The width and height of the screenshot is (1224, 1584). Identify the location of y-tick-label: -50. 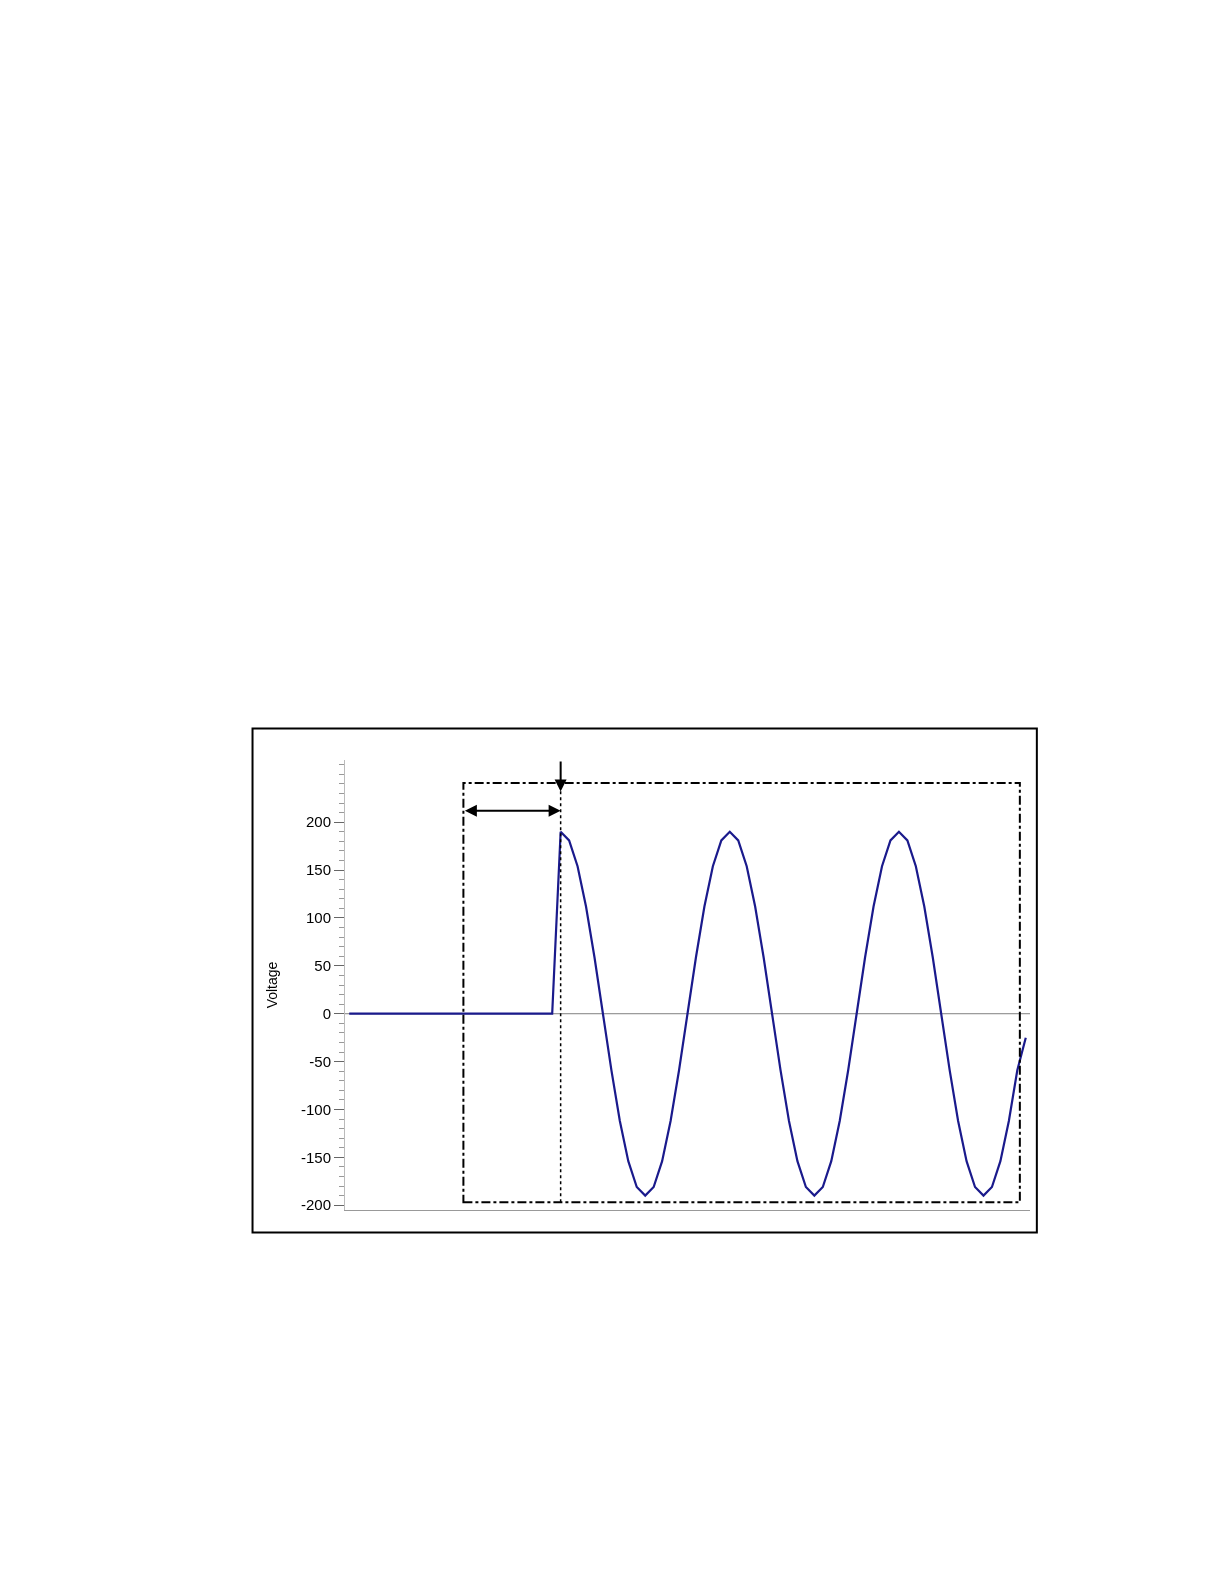
(320, 1061).